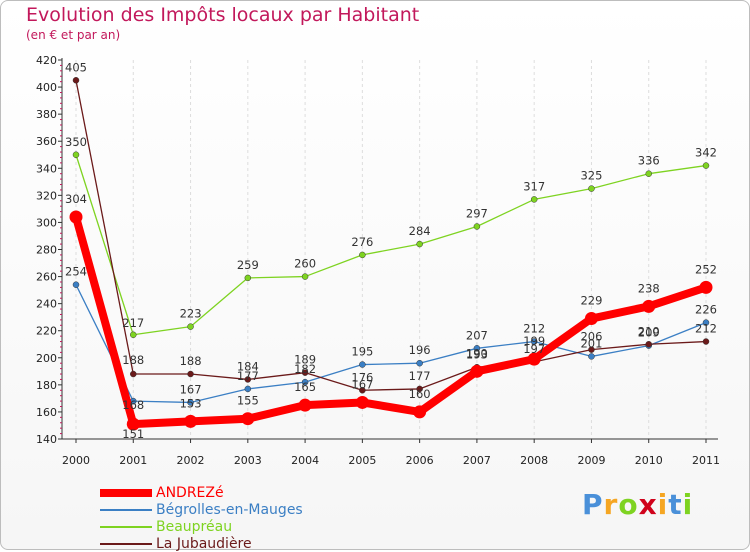 The image size is (750, 552). What do you see at coordinates (649, 288) in the screenshot?
I see `data-label: 238` at bounding box center [649, 288].